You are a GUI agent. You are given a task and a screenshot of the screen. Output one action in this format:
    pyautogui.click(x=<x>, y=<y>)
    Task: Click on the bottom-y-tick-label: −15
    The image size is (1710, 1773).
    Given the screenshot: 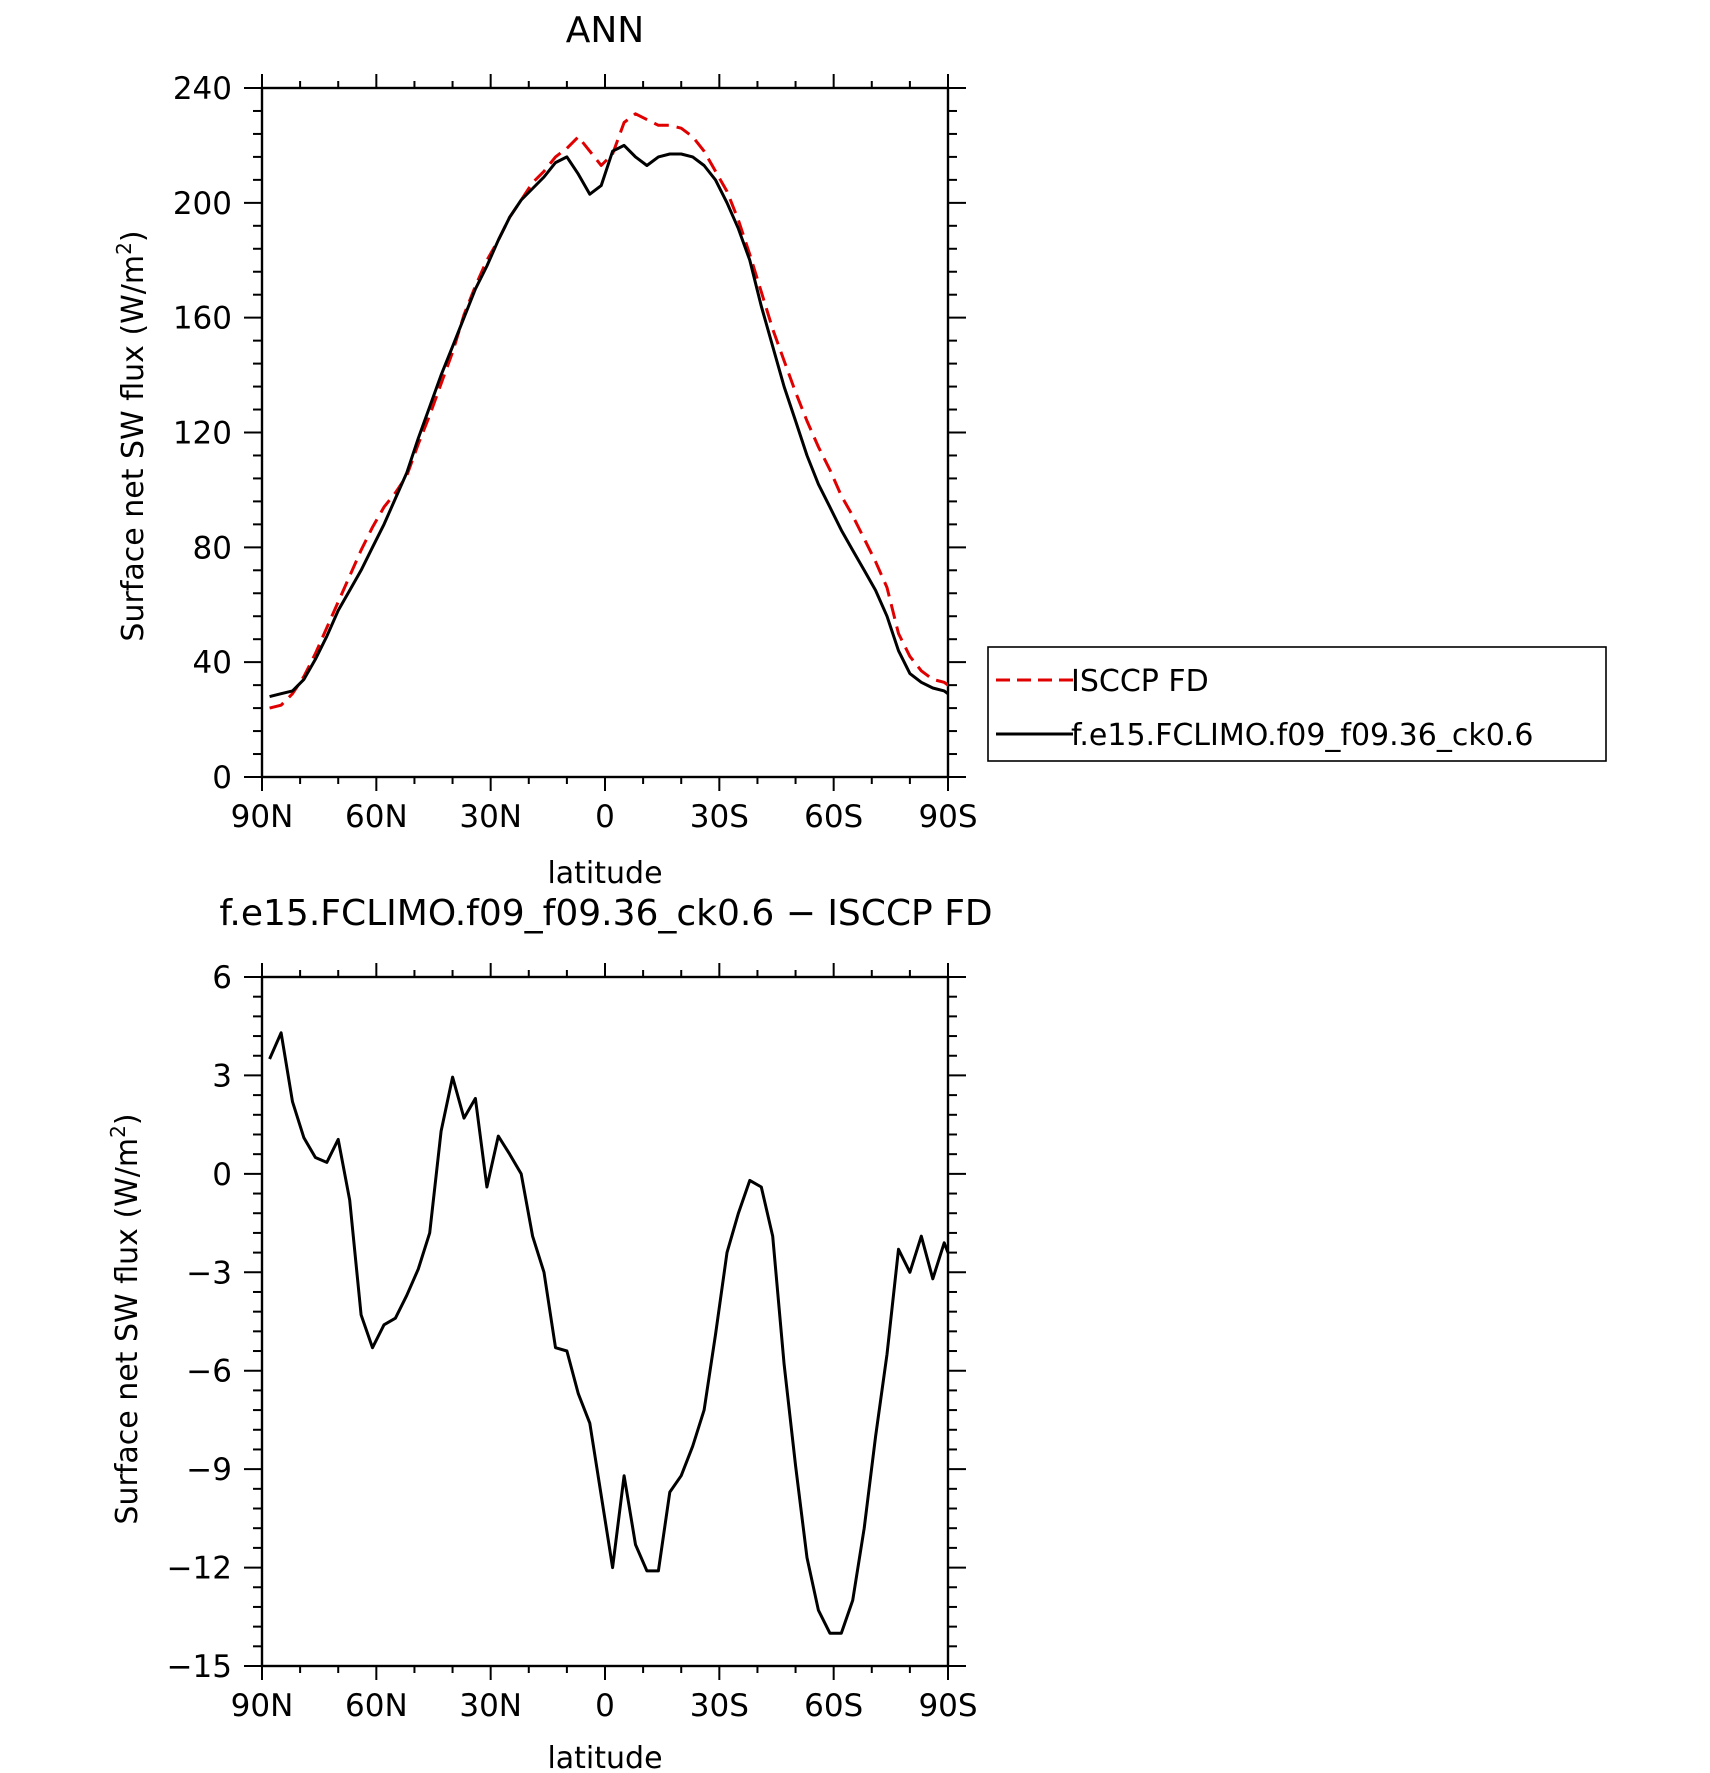 What is the action you would take?
    pyautogui.click(x=199, y=1667)
    